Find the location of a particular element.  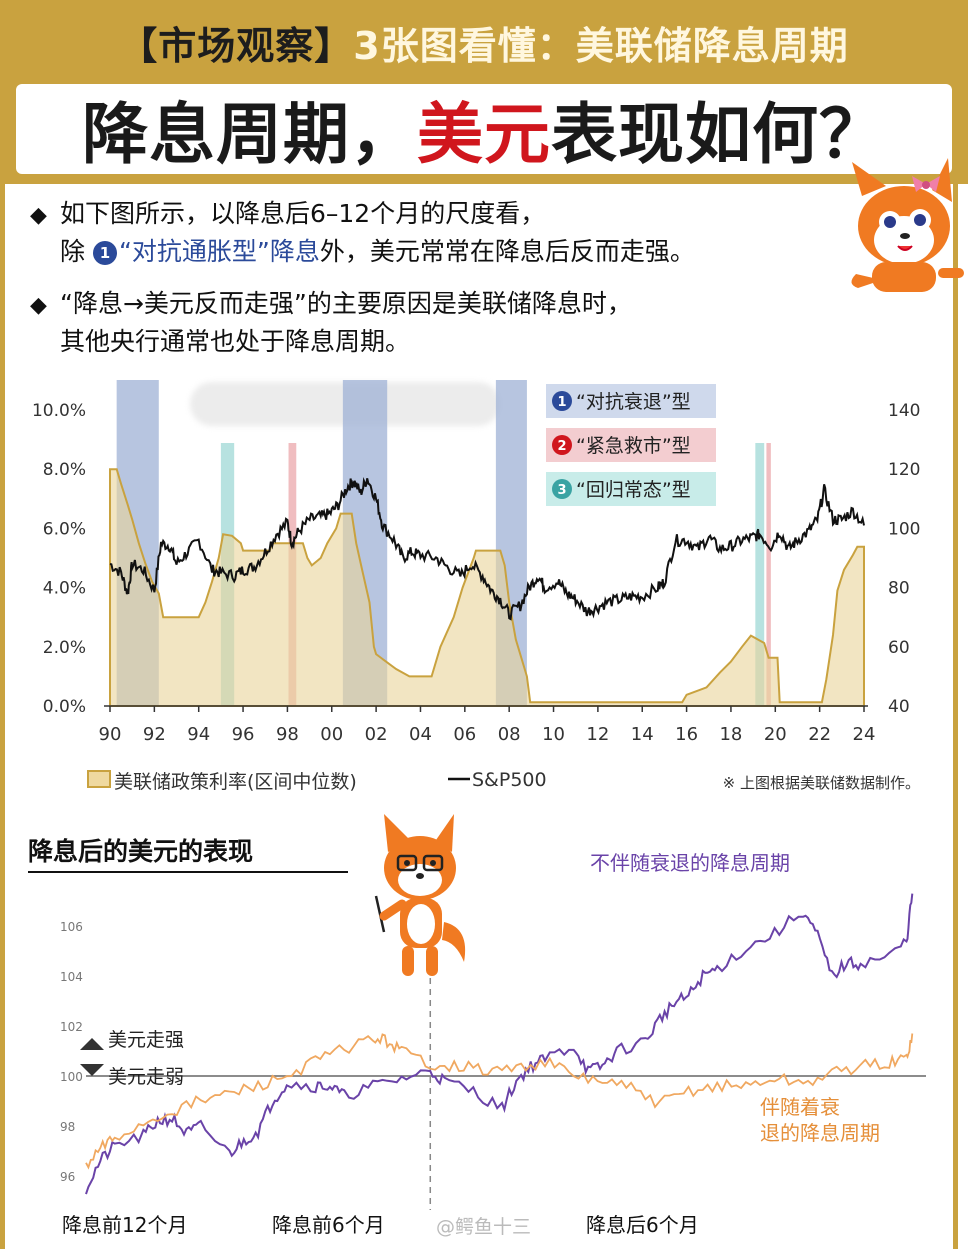

x-tick: 96 is located at coordinates (243, 734).